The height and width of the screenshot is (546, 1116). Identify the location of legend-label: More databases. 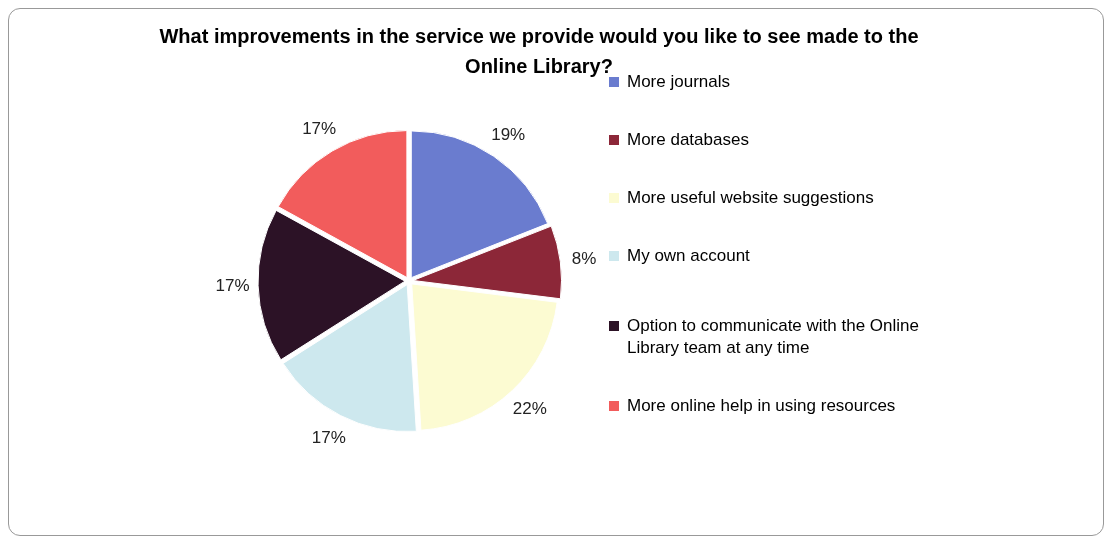
(688, 140).